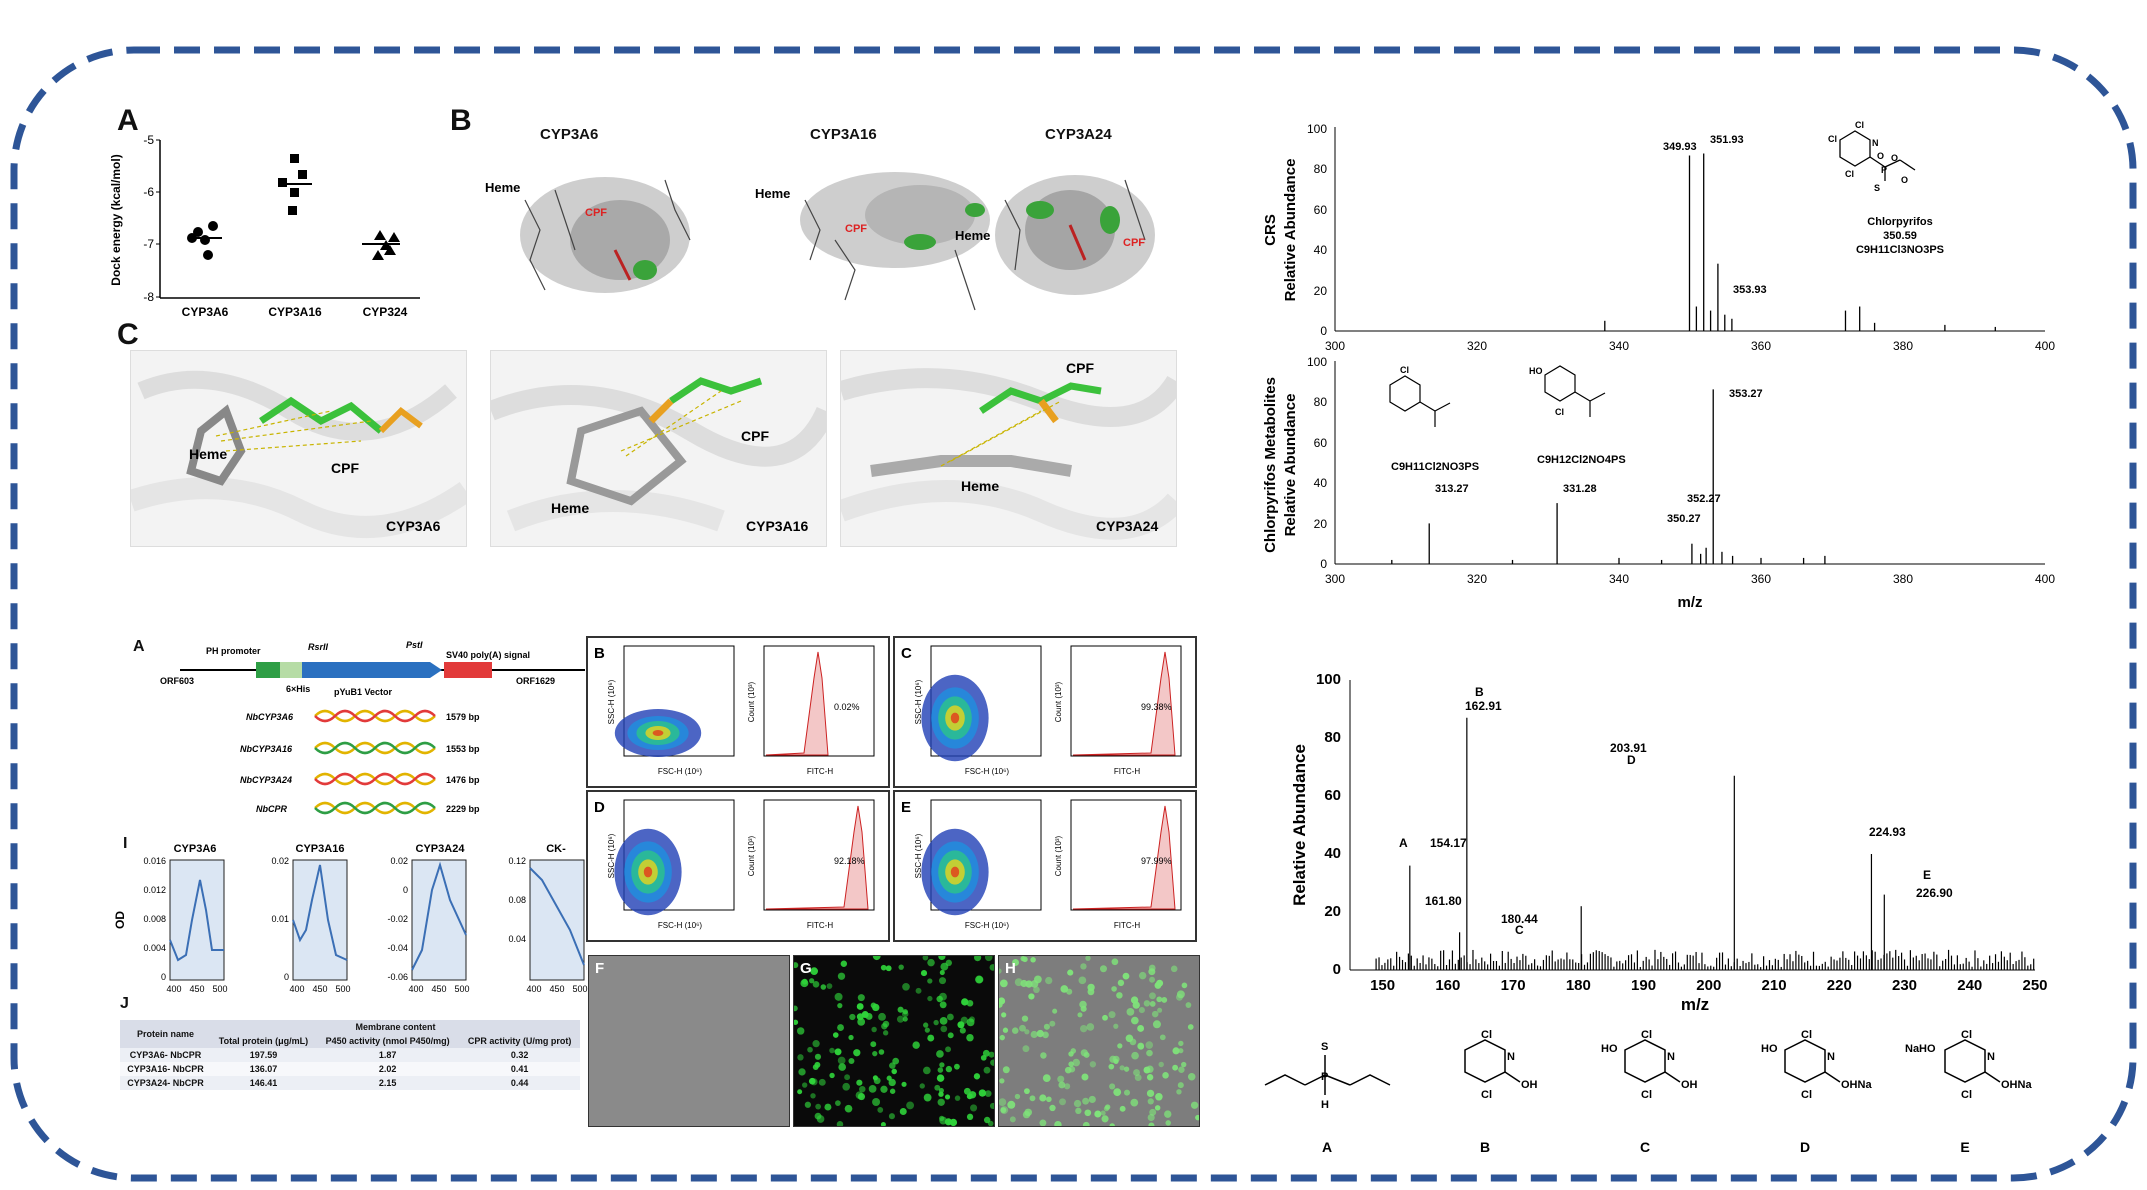 The image size is (2147, 1190). What do you see at coordinates (463, 717) in the screenshot?
I see `gene-size: 1579 bp` at bounding box center [463, 717].